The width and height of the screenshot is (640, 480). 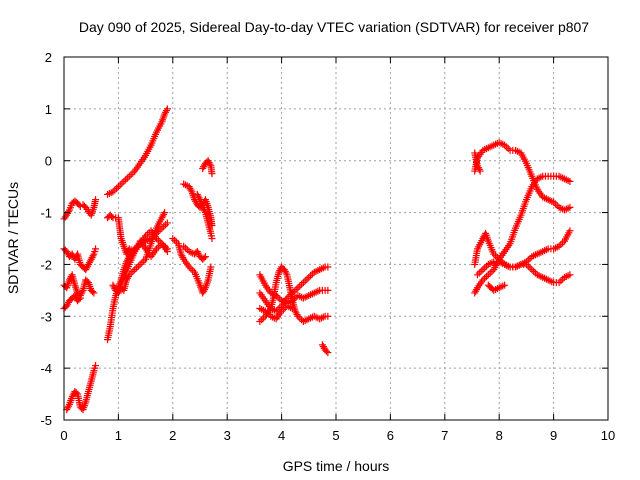 What do you see at coordinates (46, 316) in the screenshot?
I see `y-tick-label: -3` at bounding box center [46, 316].